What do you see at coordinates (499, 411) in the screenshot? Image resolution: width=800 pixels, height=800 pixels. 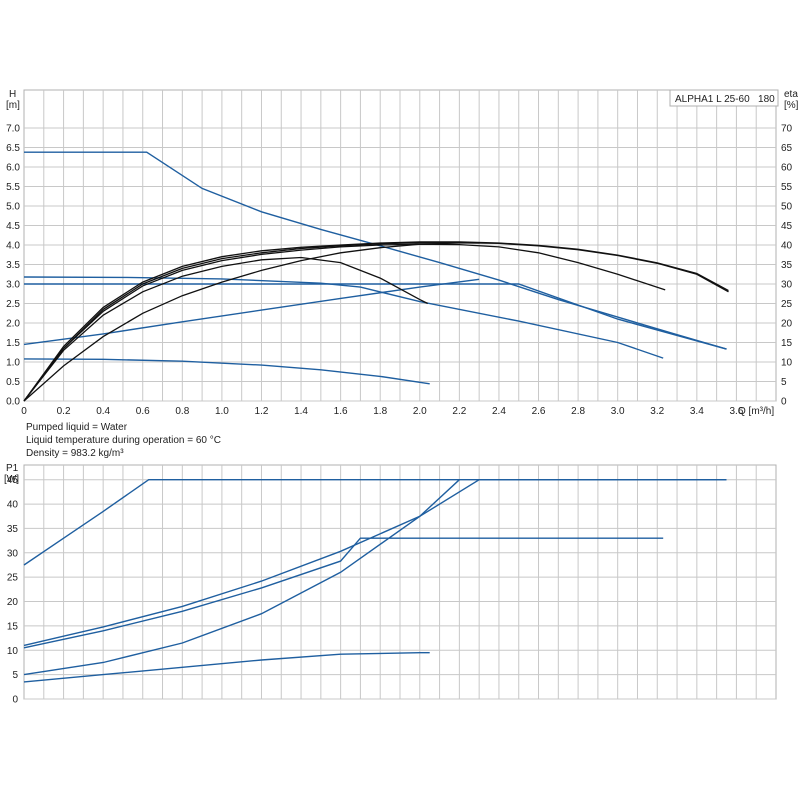 I see `q-tick-label: 2.4` at bounding box center [499, 411].